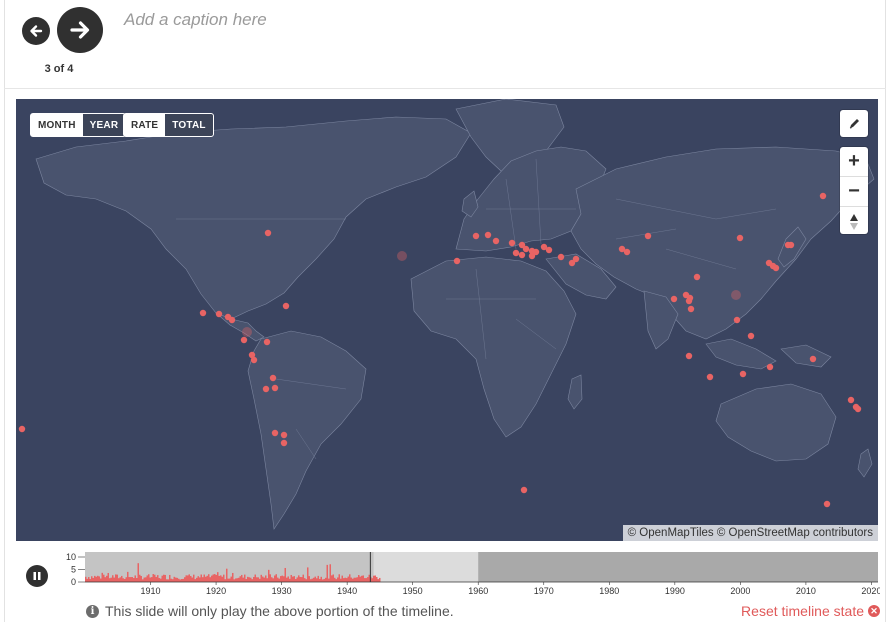 The width and height of the screenshot is (890, 626). I want to click on measure-option-total: TOTAL, so click(189, 125).